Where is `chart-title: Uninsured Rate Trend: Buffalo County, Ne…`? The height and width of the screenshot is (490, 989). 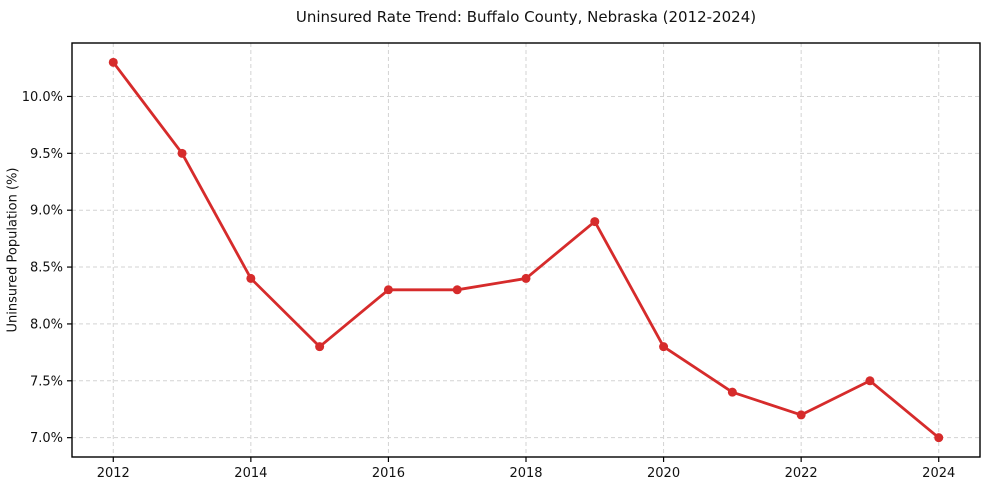
chart-title: Uninsured Rate Trend: Buffalo County, Ne… is located at coordinates (526, 17).